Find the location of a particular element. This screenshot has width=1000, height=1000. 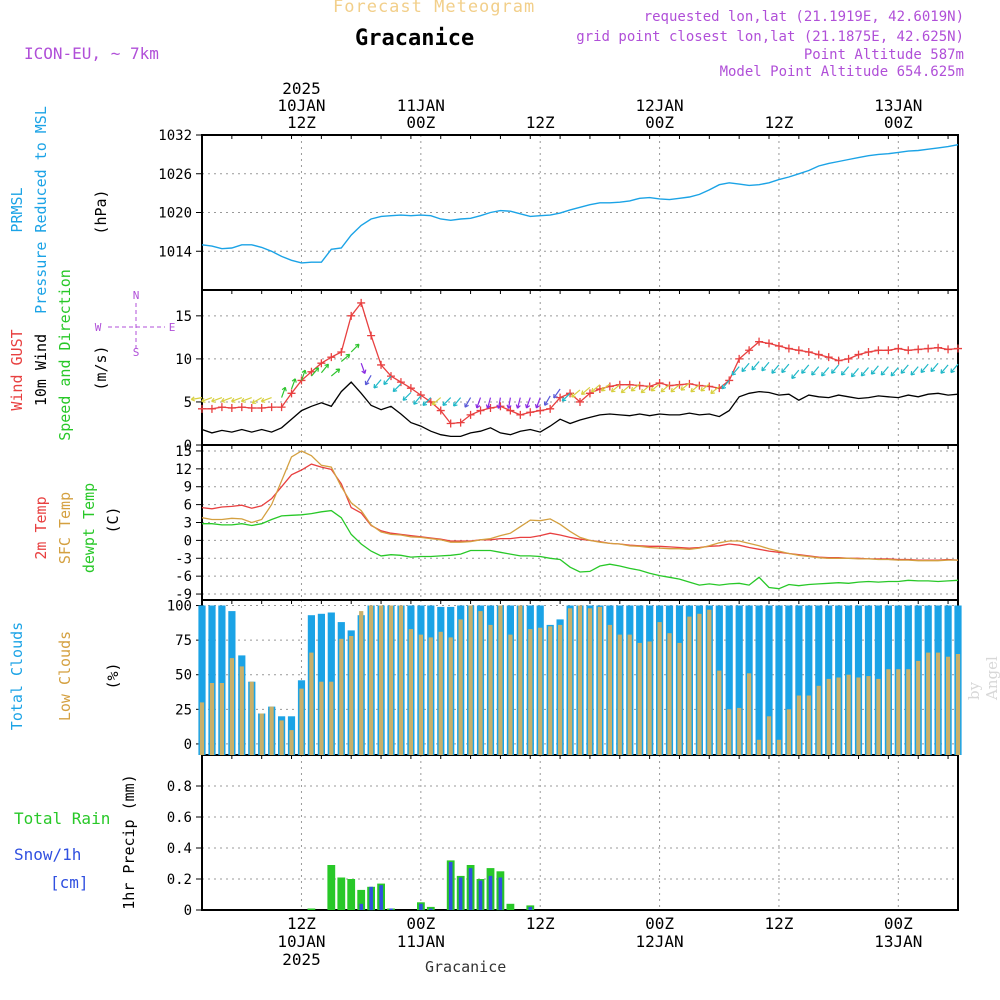

y-tick-label: -9 is located at coordinates (183, 595).